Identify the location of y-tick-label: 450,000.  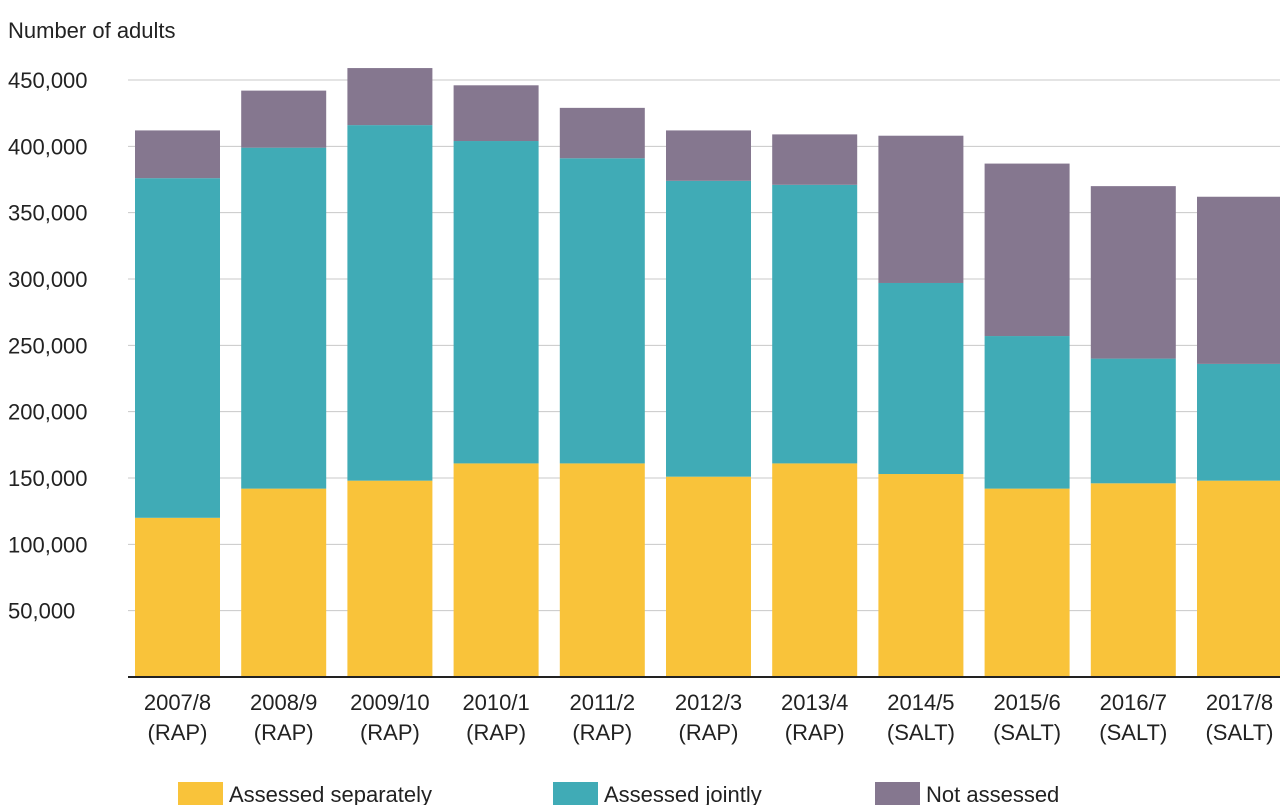
(48, 80).